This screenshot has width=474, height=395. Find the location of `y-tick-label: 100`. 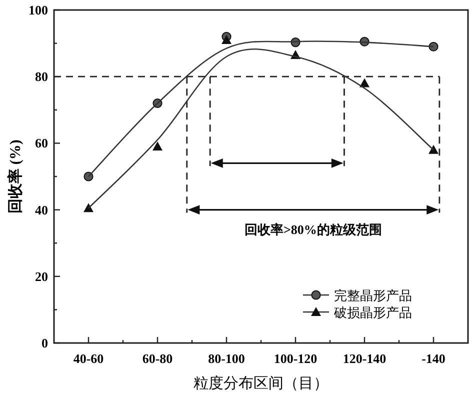

y-tick-label: 100 is located at coordinates (38, 10).